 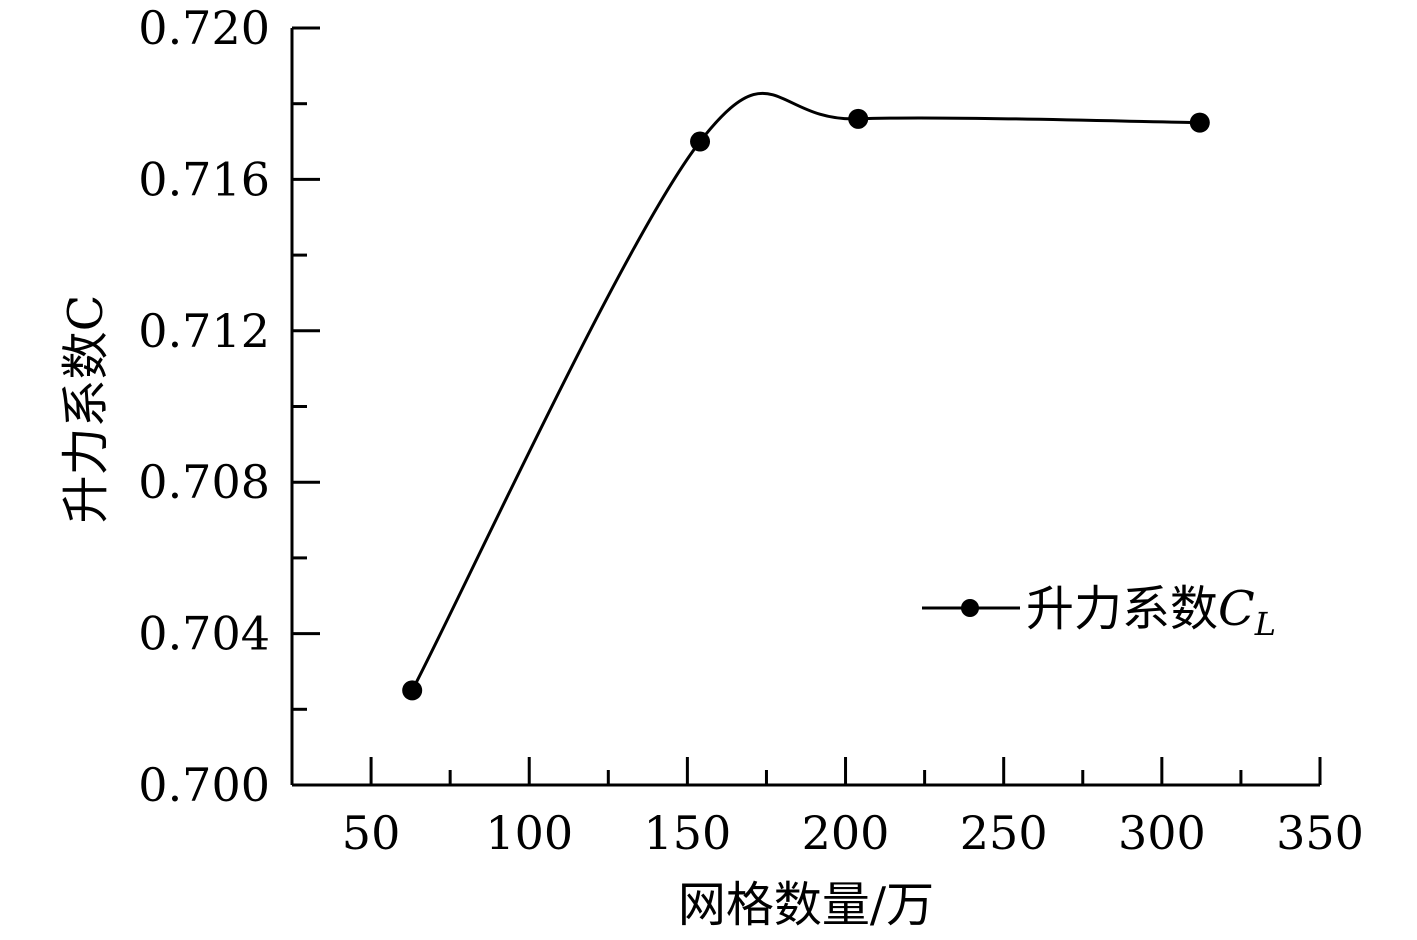 What do you see at coordinates (204, 482) in the screenshot?
I see `y-tick-label: 0.708` at bounding box center [204, 482].